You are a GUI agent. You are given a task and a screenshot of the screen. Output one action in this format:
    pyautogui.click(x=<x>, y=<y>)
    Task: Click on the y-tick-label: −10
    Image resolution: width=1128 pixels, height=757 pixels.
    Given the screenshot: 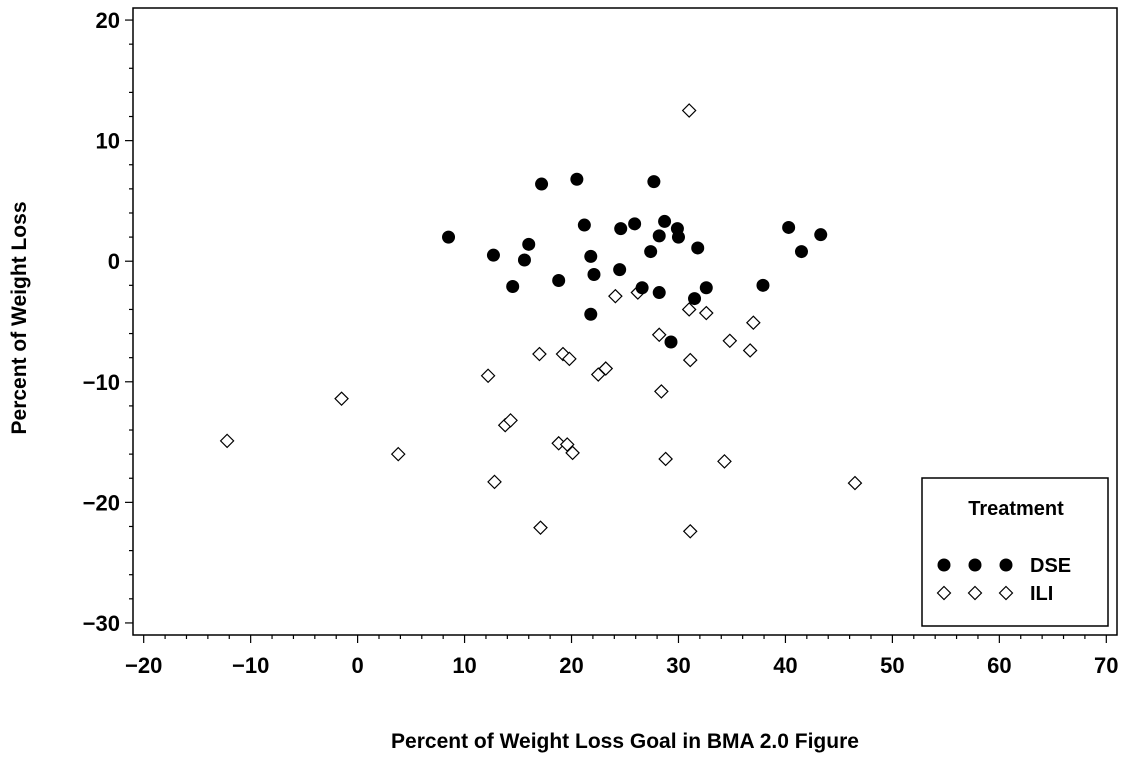 What is the action you would take?
    pyautogui.click(x=101, y=382)
    